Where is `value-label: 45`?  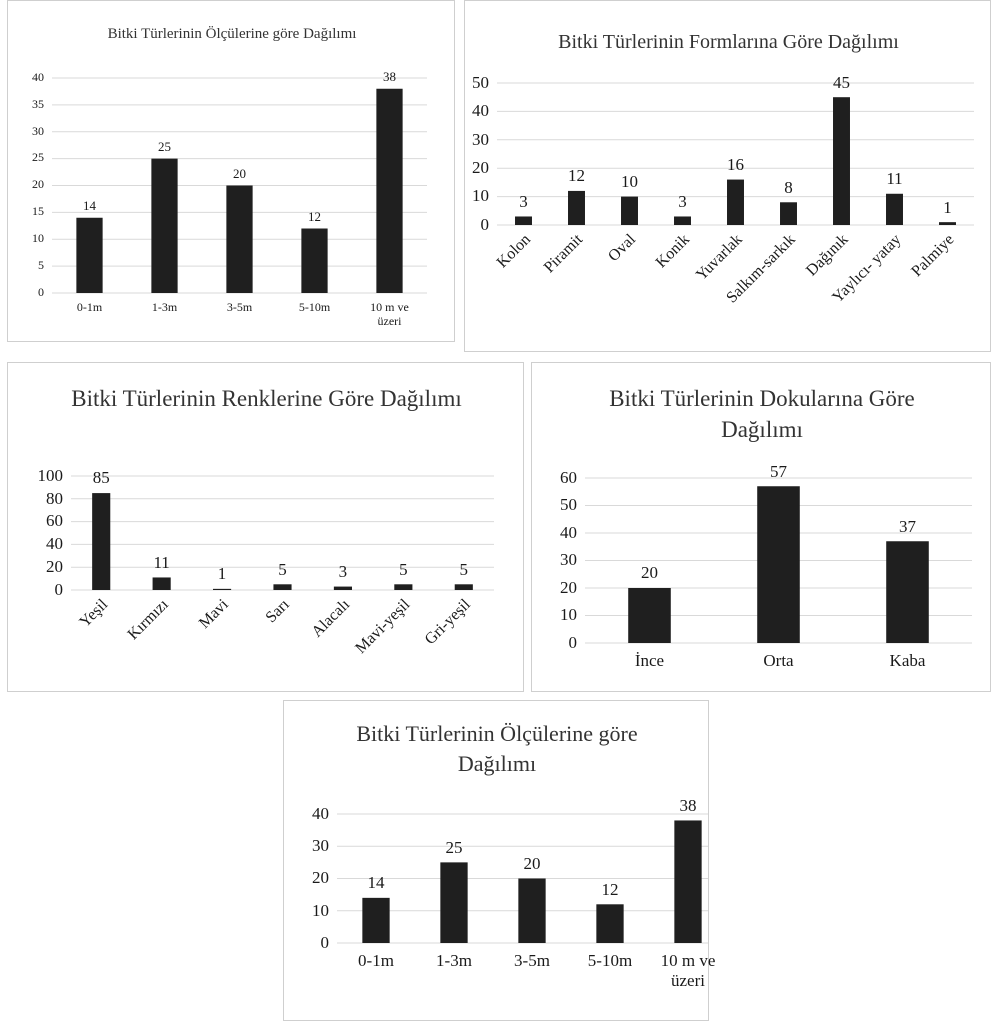 value-label: 45 is located at coordinates (841, 82).